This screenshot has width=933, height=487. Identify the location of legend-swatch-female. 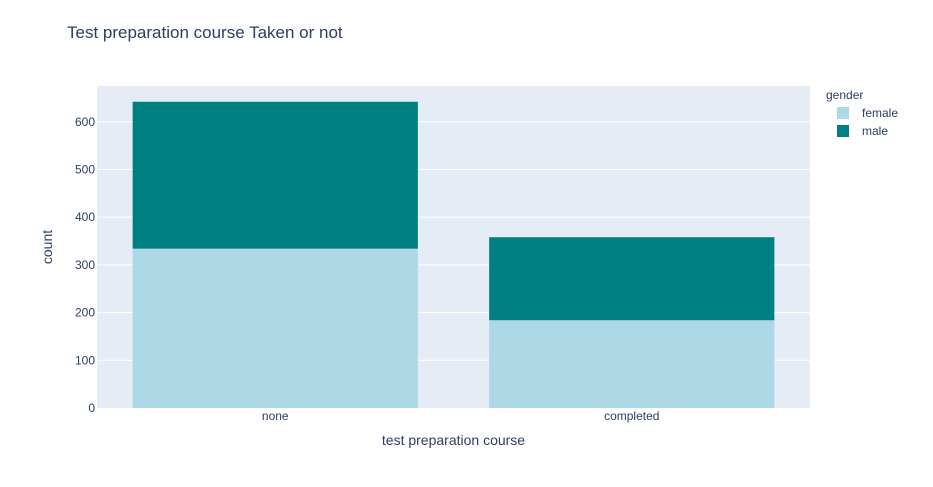
(843, 113).